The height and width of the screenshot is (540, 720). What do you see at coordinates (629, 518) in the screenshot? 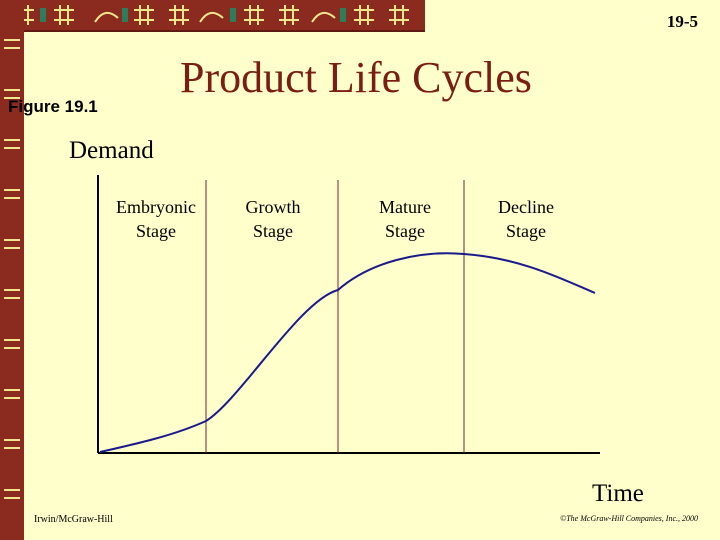
I see `copyright-footer: ©The McGraw-Hill Companies, Inc., 2000` at bounding box center [629, 518].